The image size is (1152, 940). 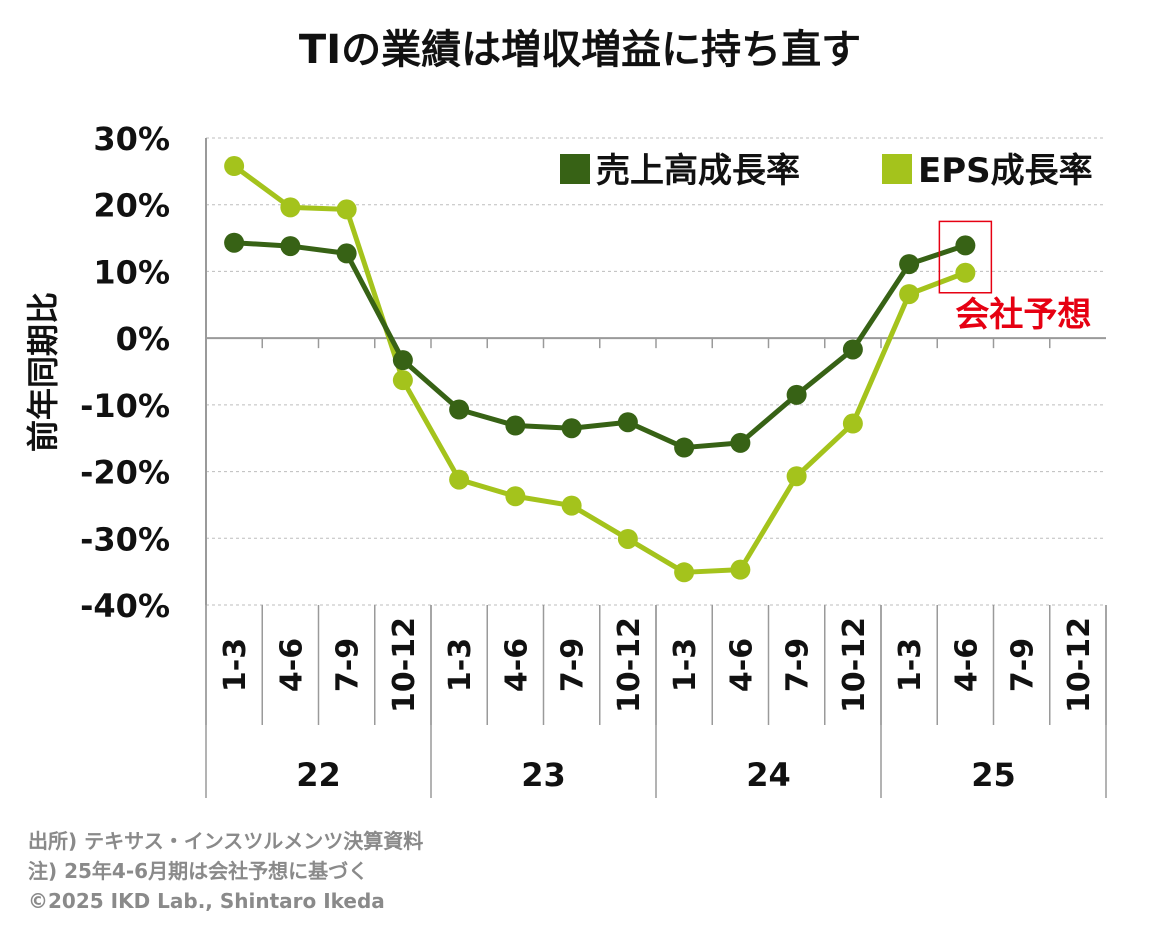 I want to click on copyright: ©2025 IKD Lab., Shintaro Ikeda, so click(x=206, y=901).